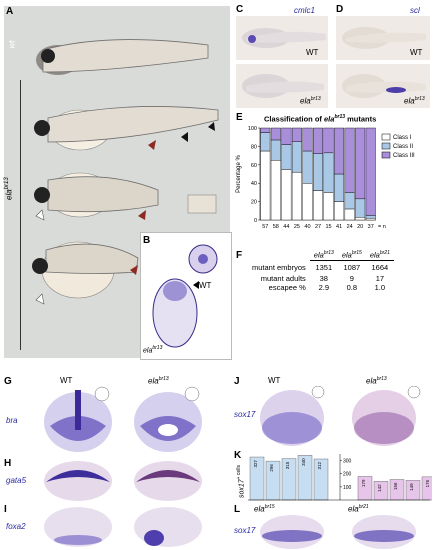  I want to click on panel-j-wt-label: WT, so click(274, 380).